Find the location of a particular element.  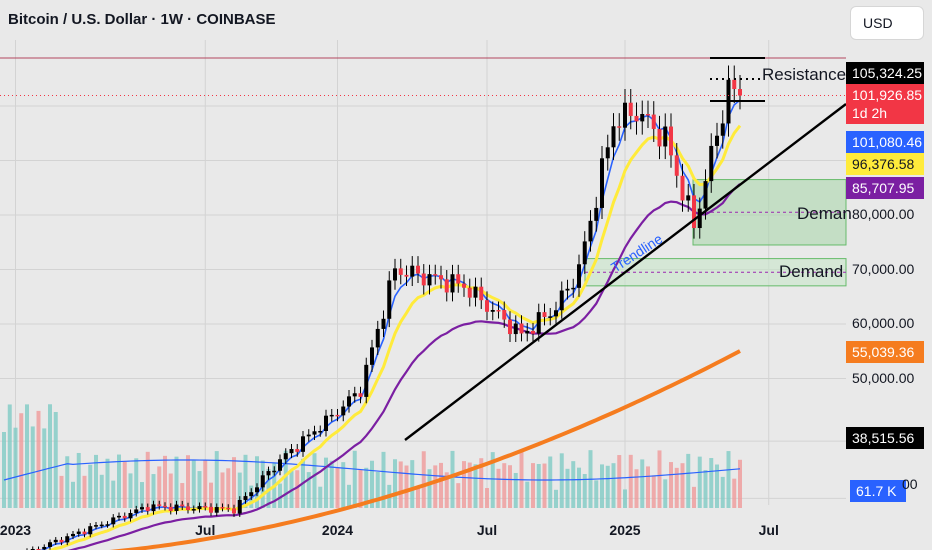

currency-button: USD is located at coordinates (887, 23).